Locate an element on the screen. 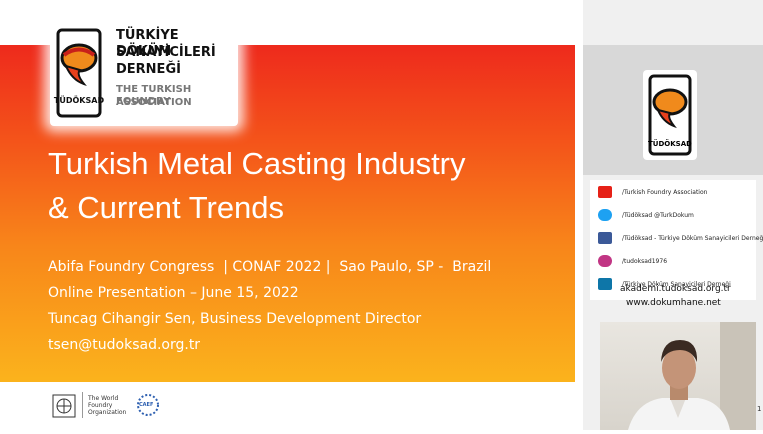  footer-text: The World is located at coordinates (103, 398).